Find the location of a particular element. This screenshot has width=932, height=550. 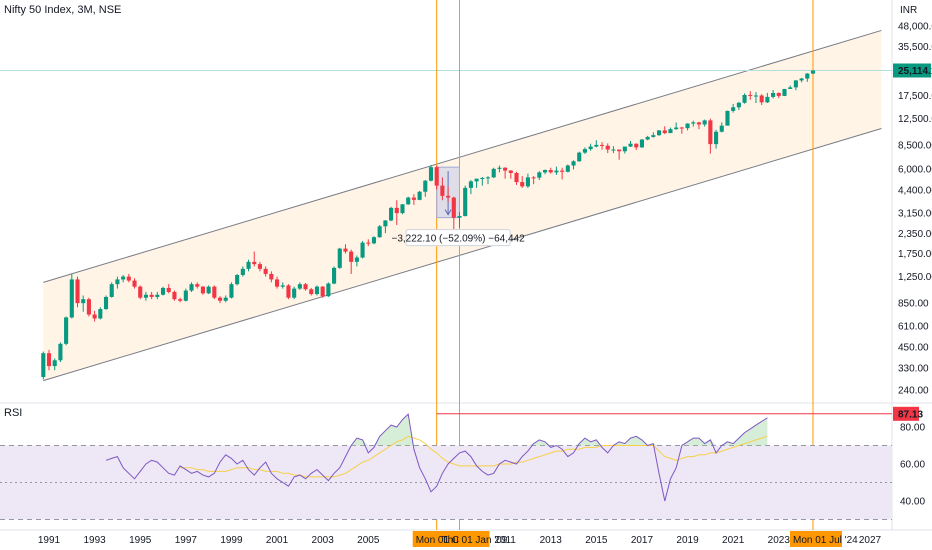

rsi-line is located at coordinates (436, 457).